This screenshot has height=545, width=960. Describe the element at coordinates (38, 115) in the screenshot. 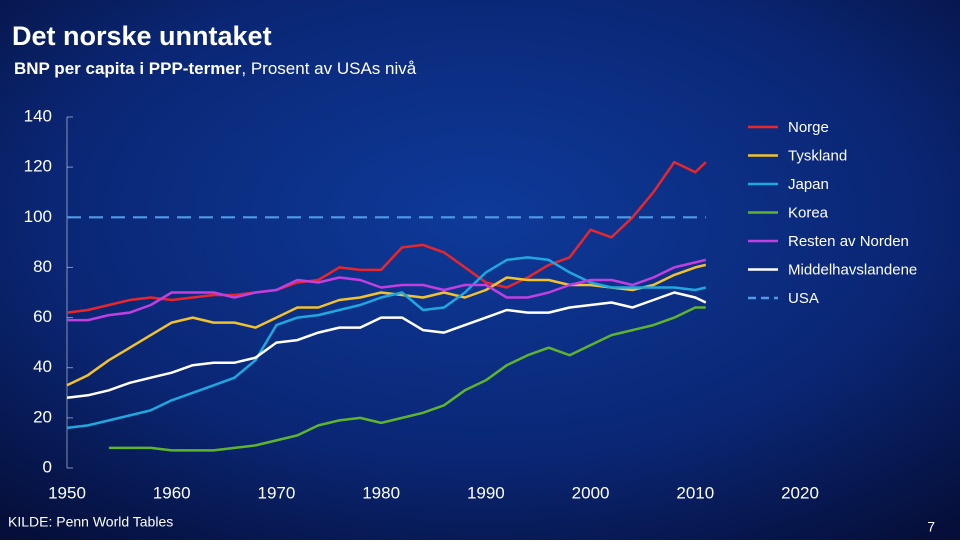

I see `y-tick-label: 140` at that location.